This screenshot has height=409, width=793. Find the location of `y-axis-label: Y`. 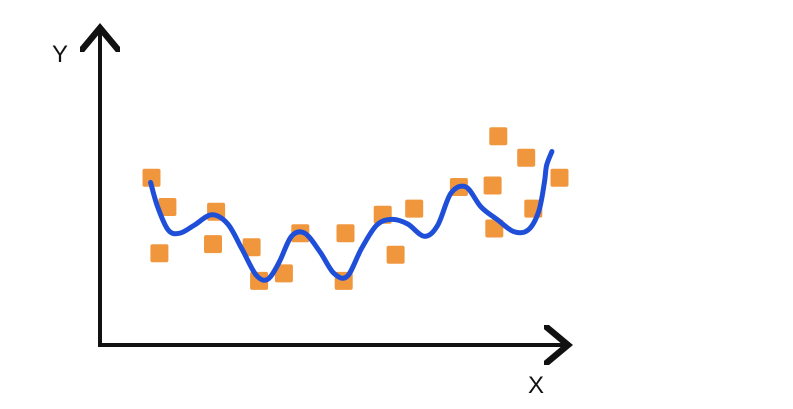

y-axis-label: Y is located at coordinates (60, 54).